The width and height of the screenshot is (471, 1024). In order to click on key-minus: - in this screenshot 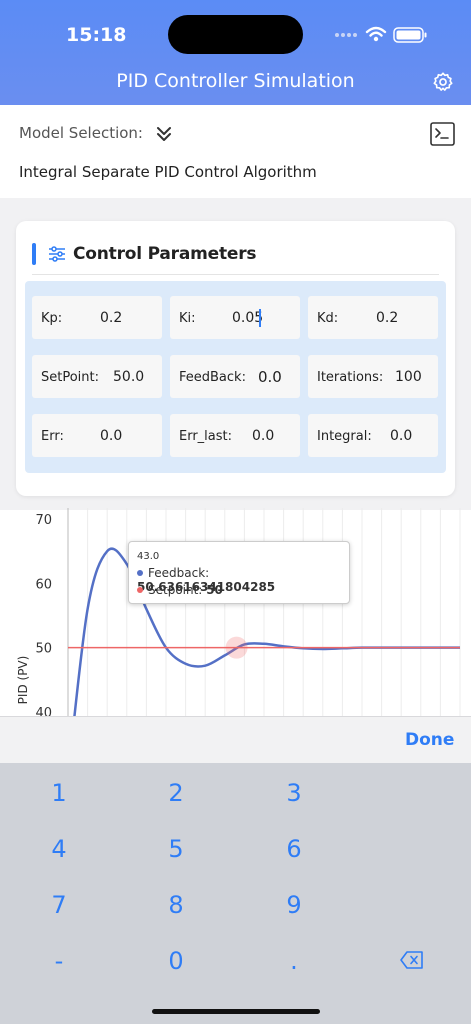, I will do `click(59, 961)`.